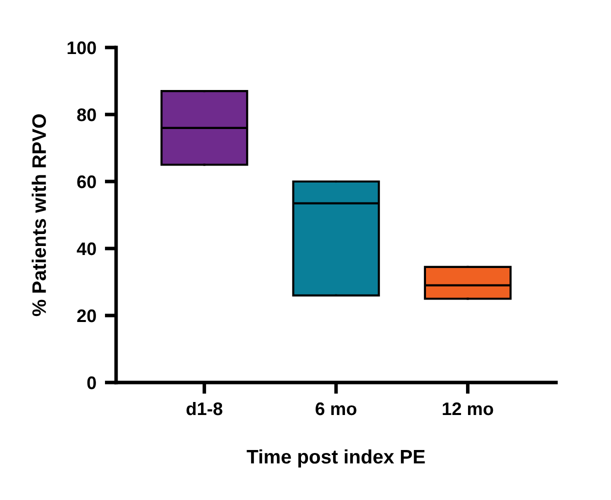 Image resolution: width=611 pixels, height=500 pixels. Describe the element at coordinates (86, 315) in the screenshot. I see `y-tick-label: 20` at that location.